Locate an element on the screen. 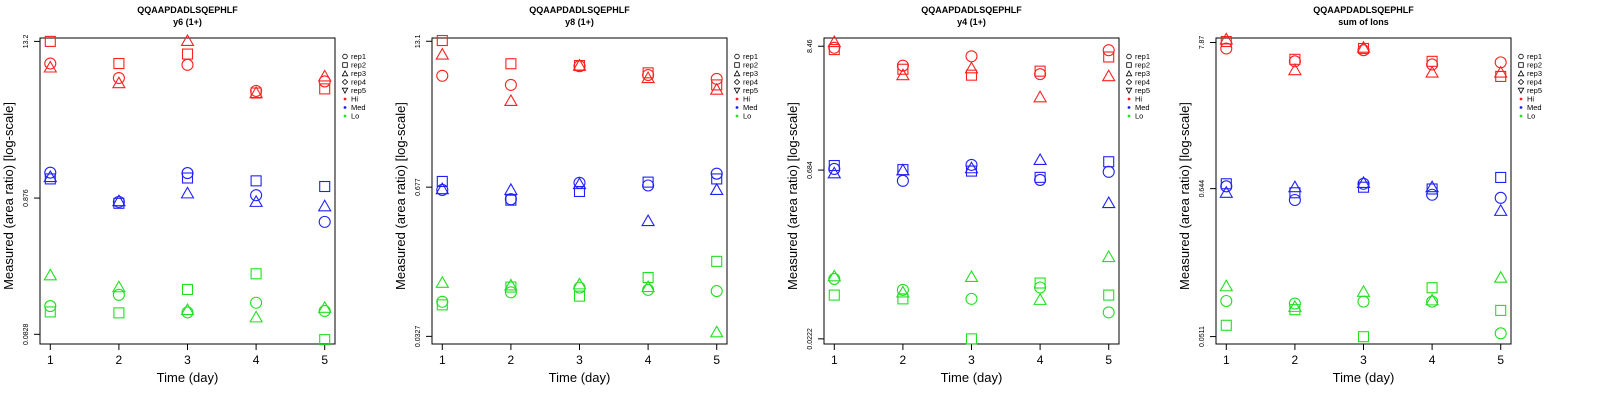 The width and height of the screenshot is (1600, 400). data-point-lo-rep2-day5 is located at coordinates (325, 340).